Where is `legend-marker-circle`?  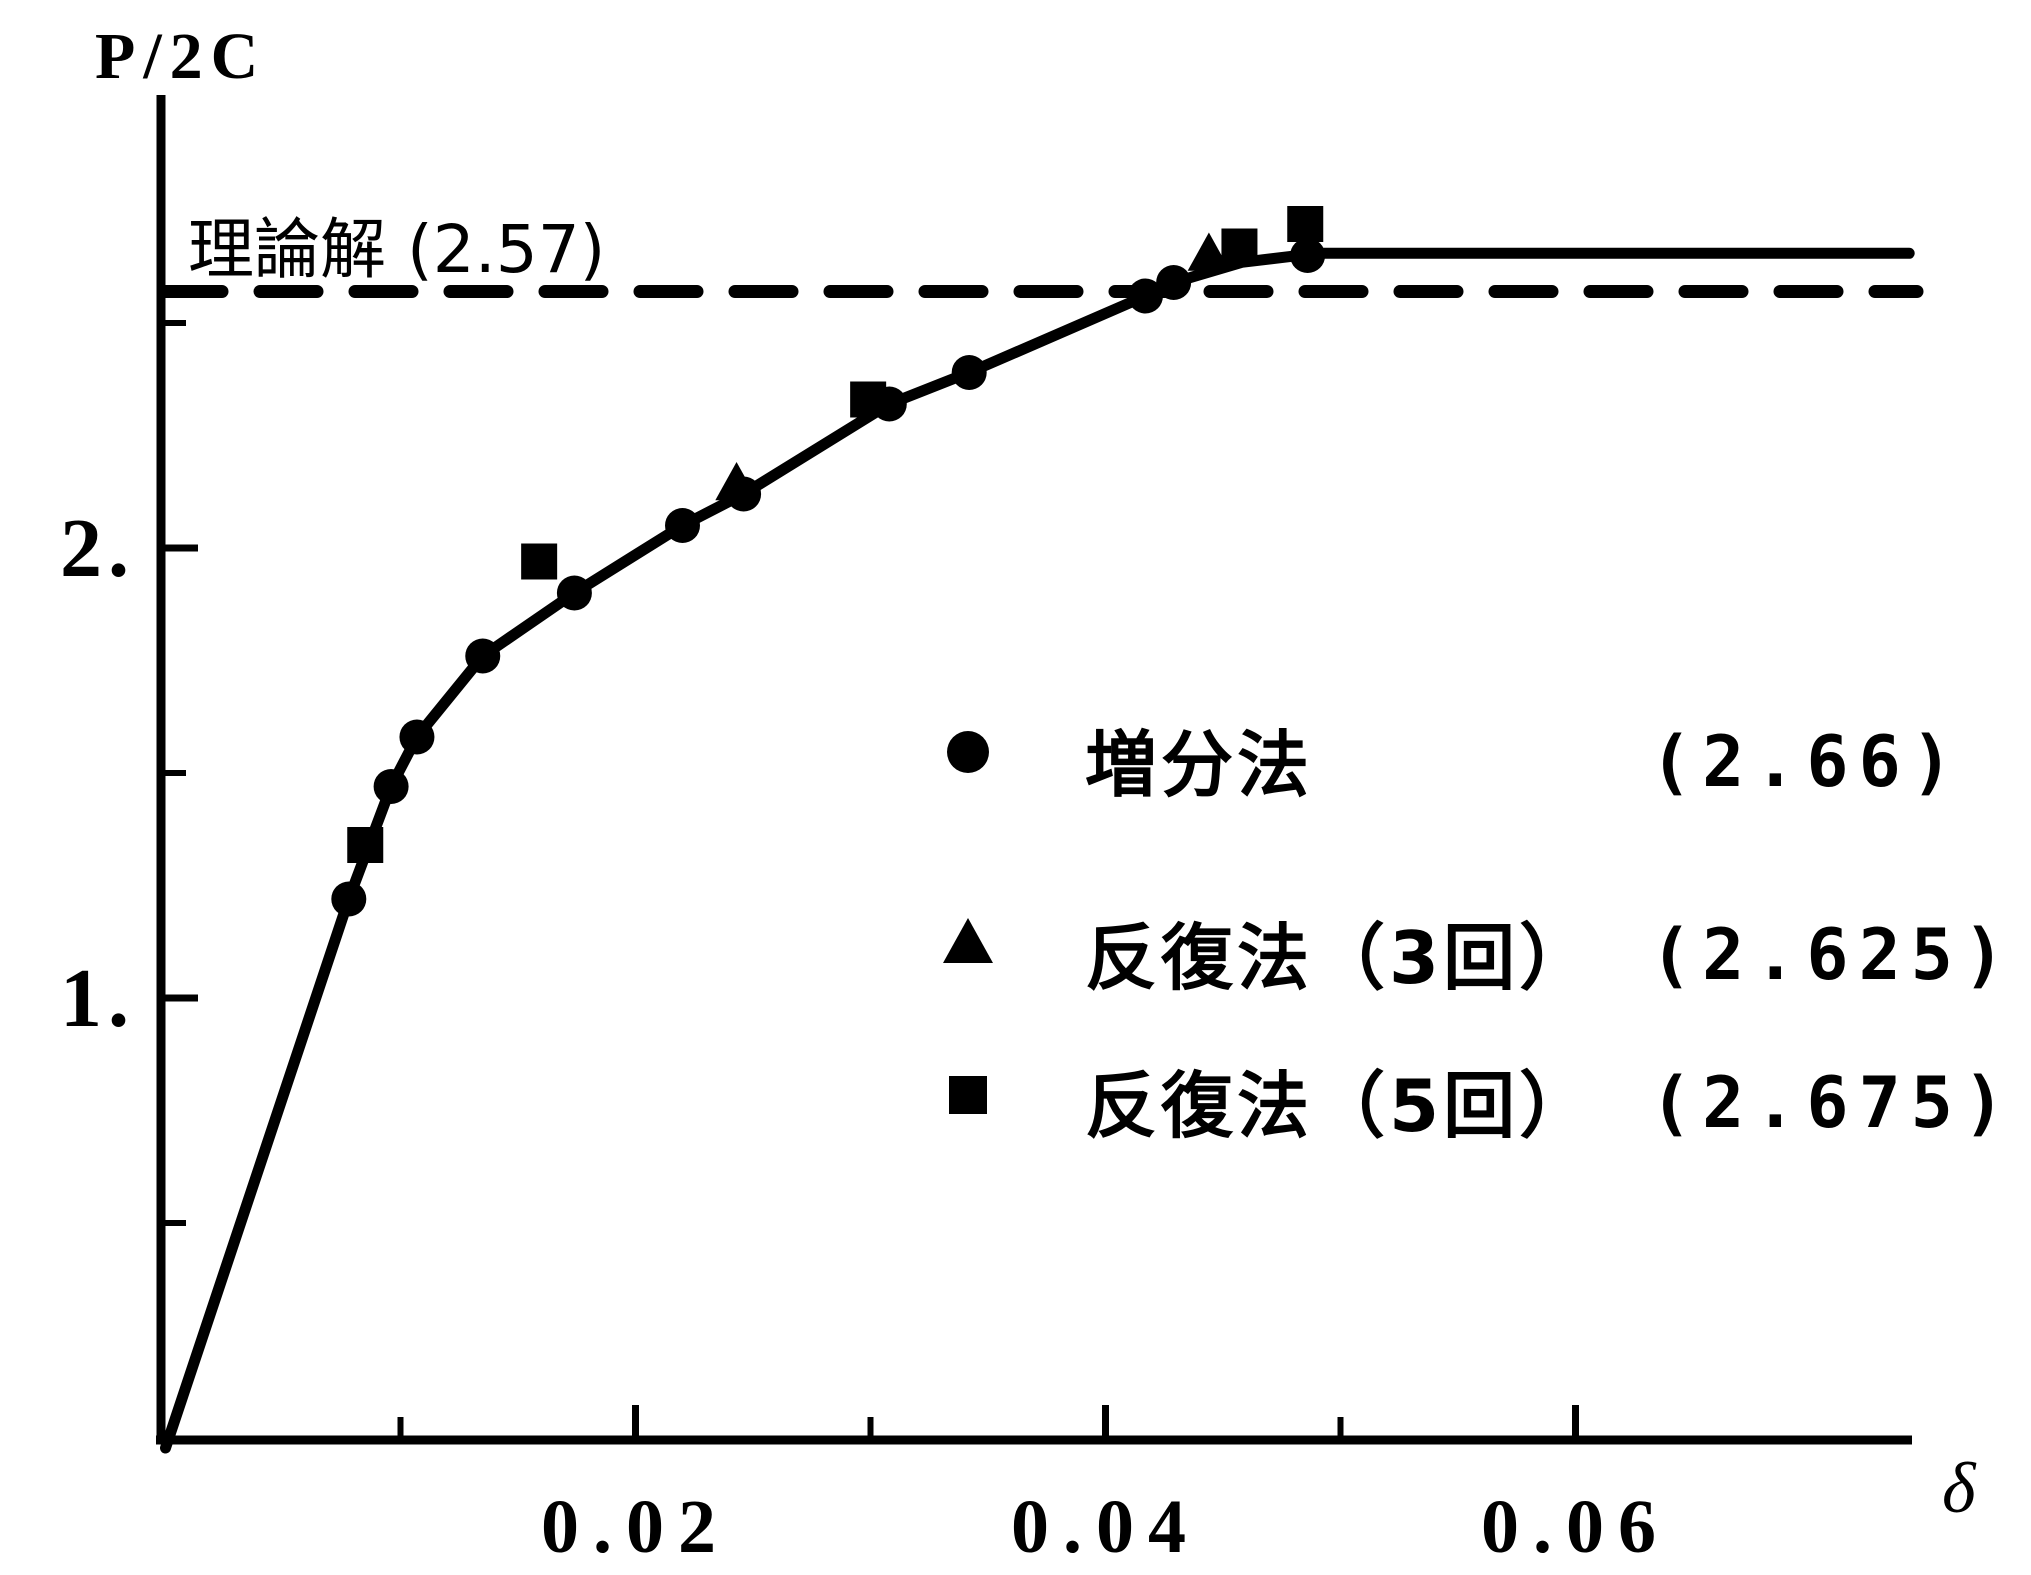 legend-marker-circle is located at coordinates (968, 752).